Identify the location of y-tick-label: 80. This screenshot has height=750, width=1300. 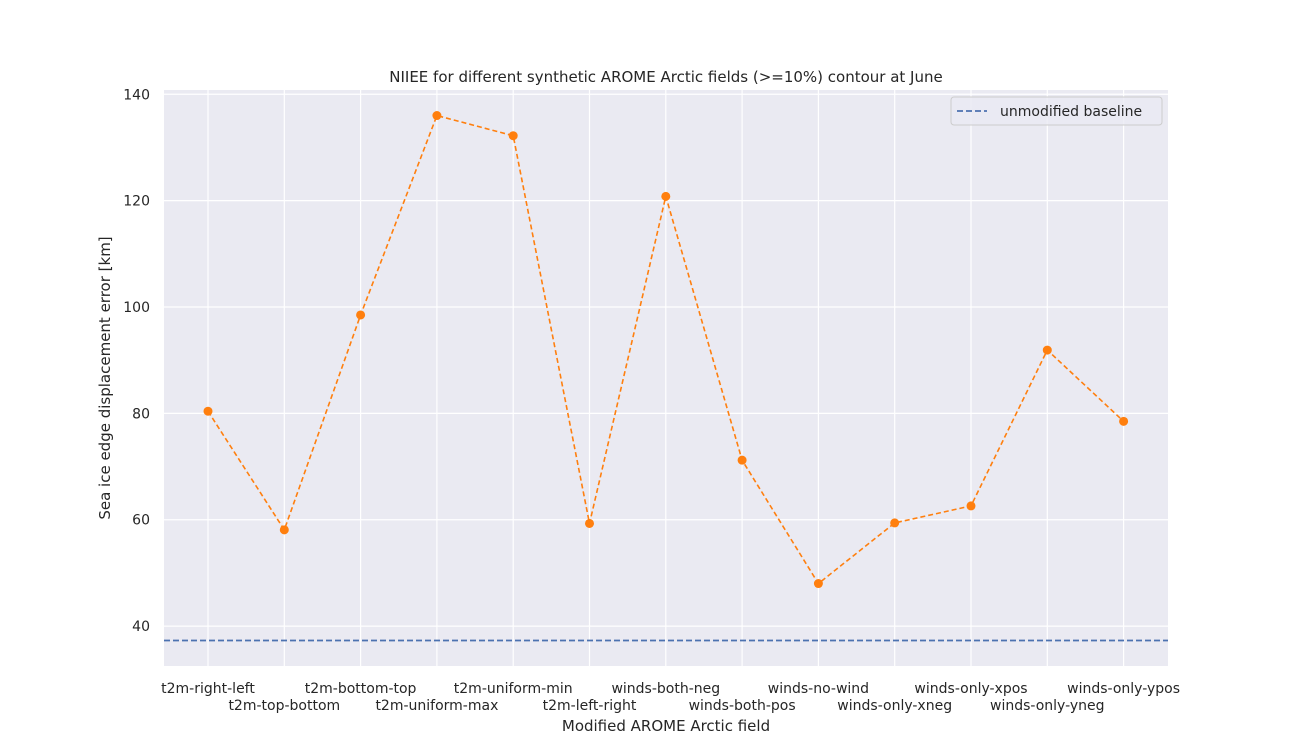
(141, 414).